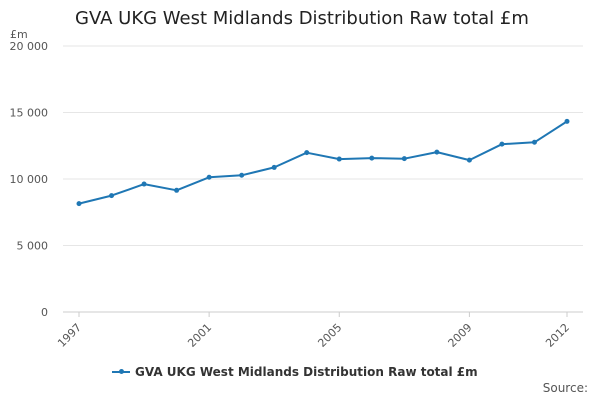 The image size is (600, 400). What do you see at coordinates (29, 179) in the screenshot?
I see `y-tick-label: 10 000` at bounding box center [29, 179].